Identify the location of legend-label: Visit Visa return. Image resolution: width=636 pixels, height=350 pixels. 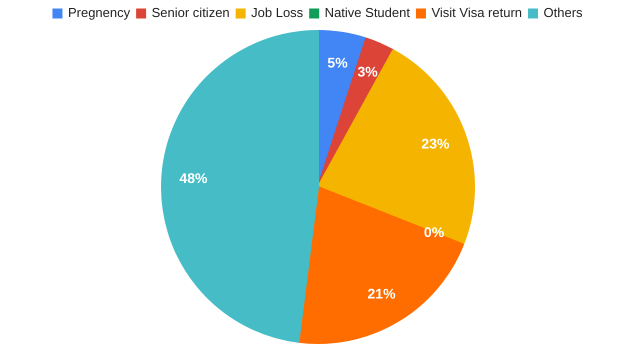
(476, 12).